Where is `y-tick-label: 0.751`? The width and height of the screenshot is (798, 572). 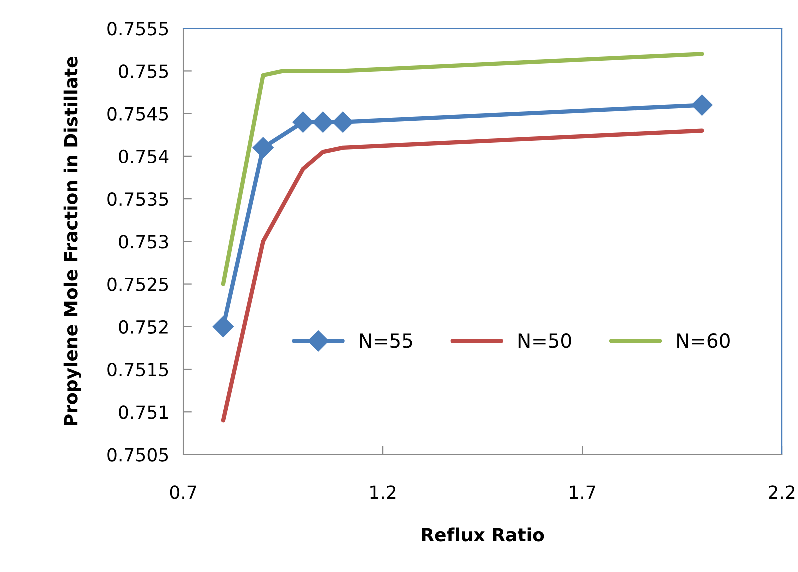
y-tick-label: 0.751 is located at coordinates (143, 413).